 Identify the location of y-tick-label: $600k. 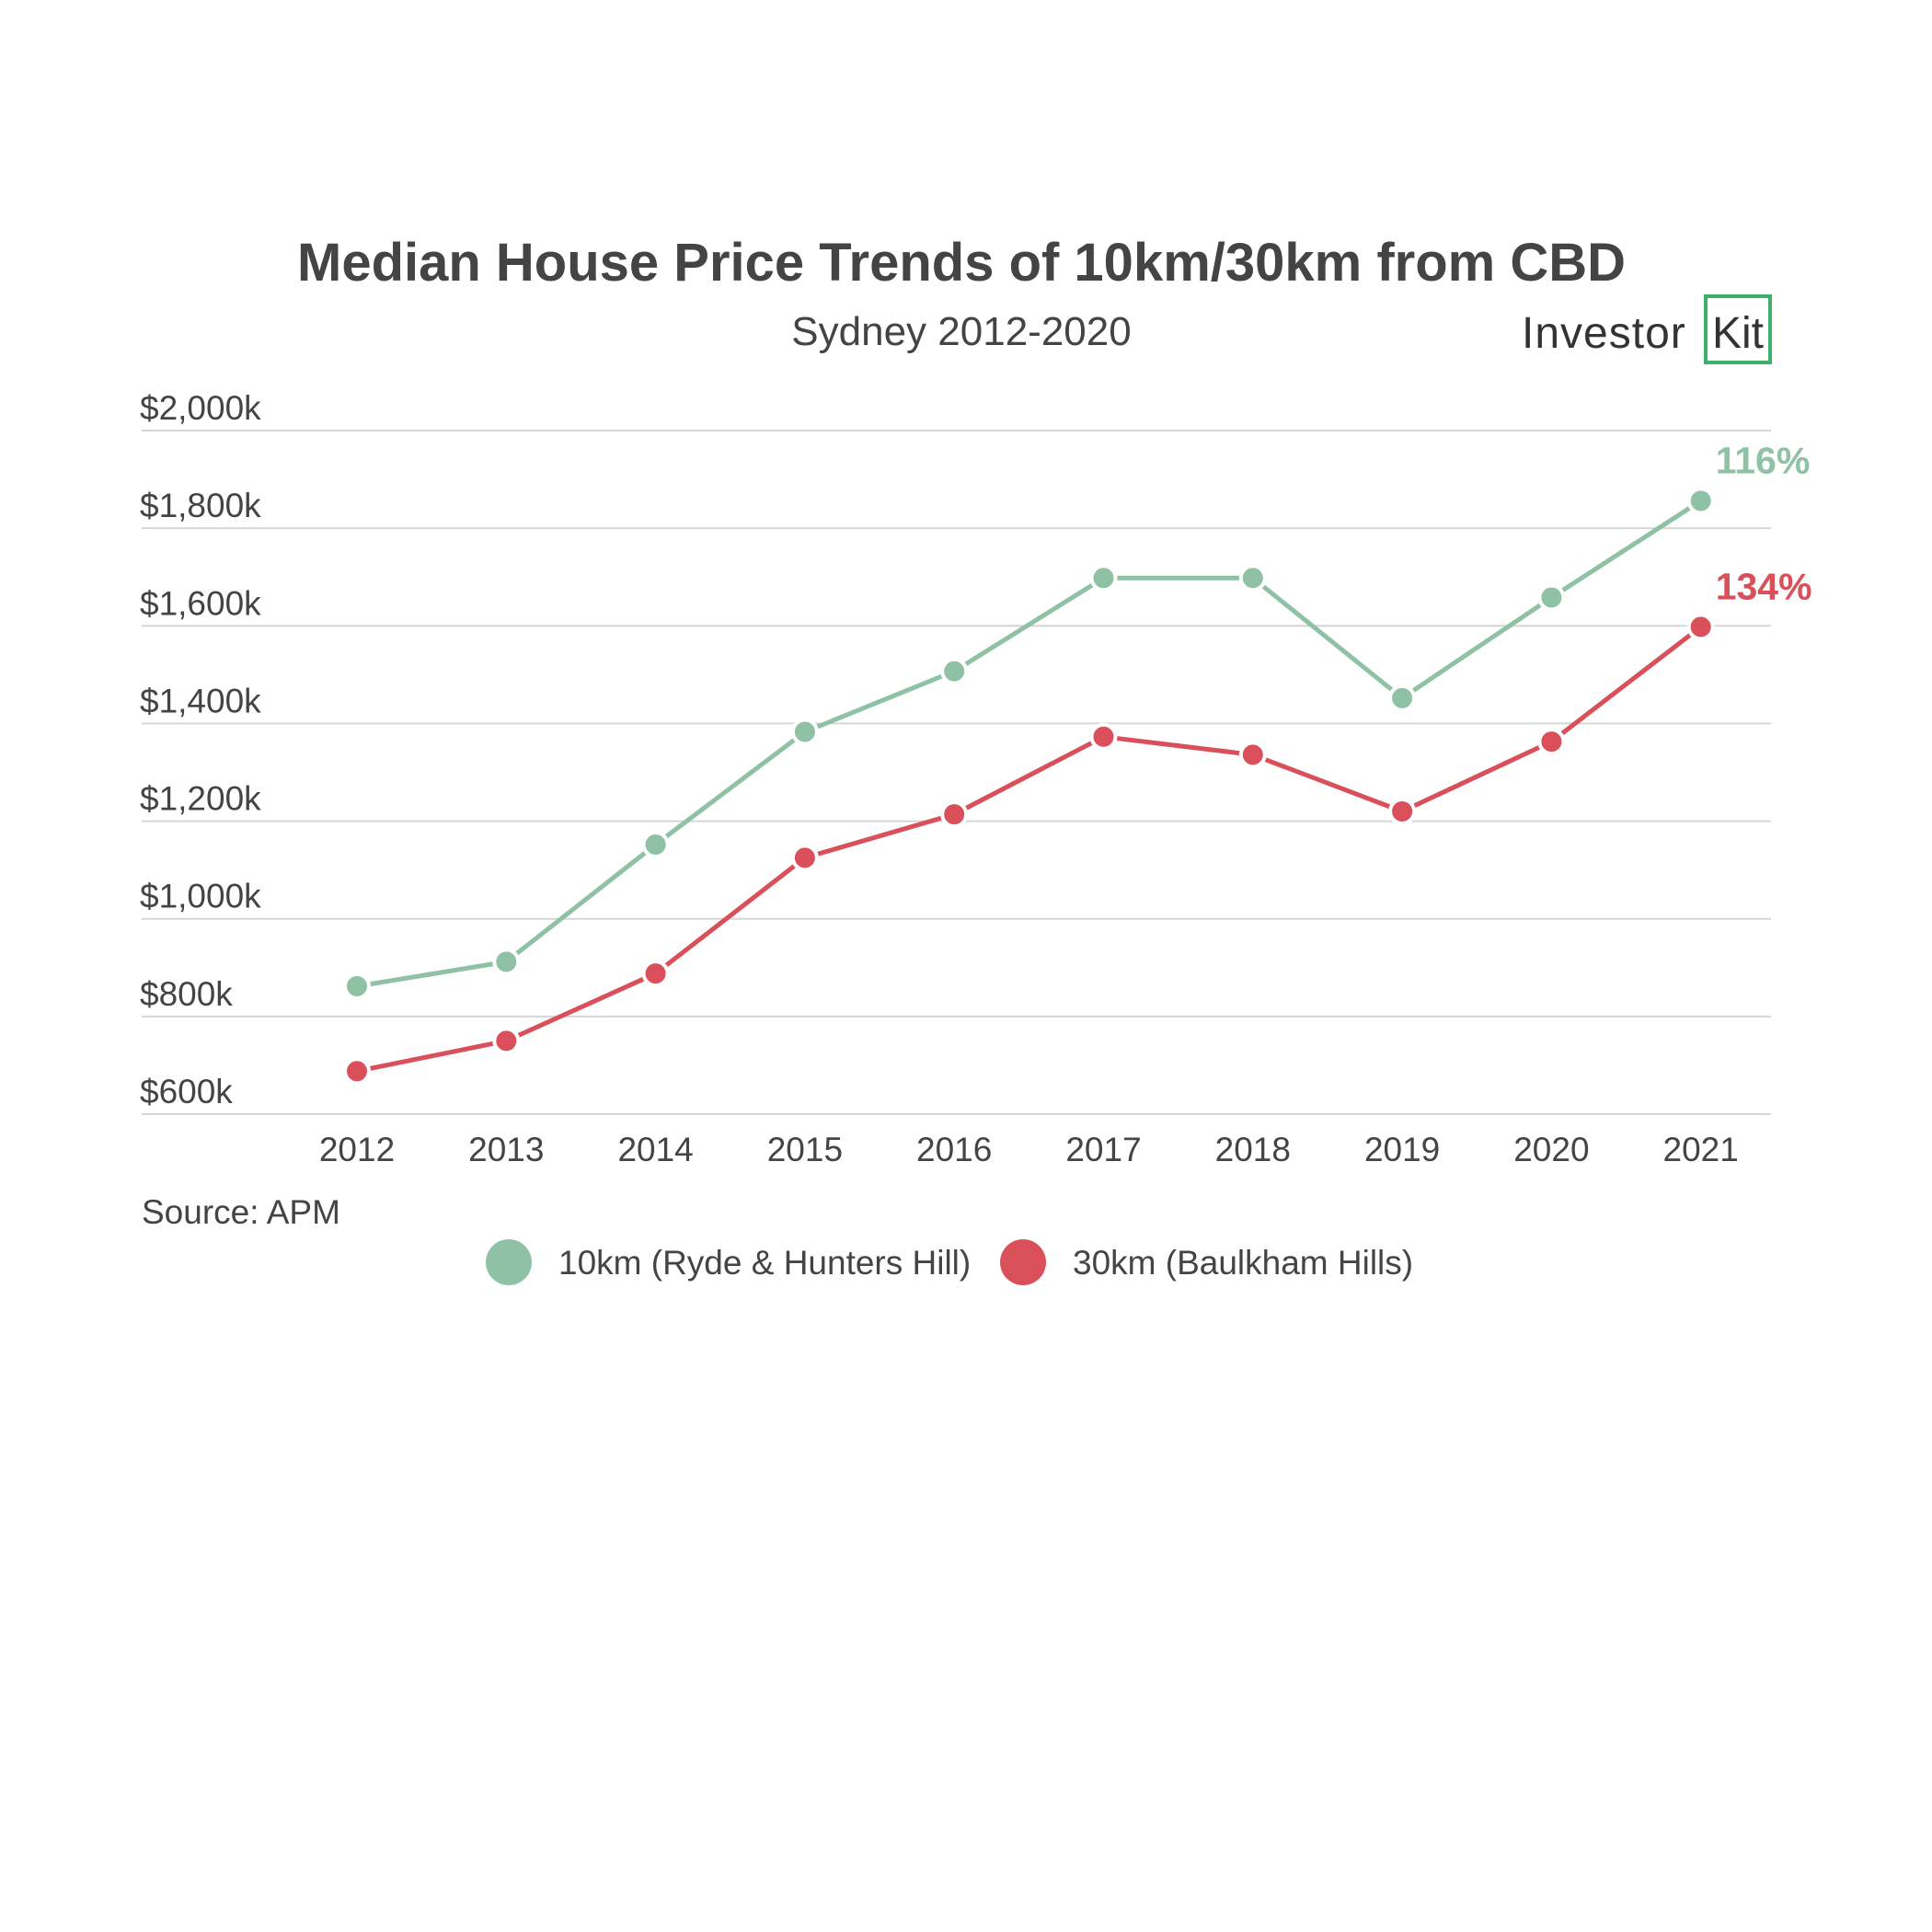
(186, 1091).